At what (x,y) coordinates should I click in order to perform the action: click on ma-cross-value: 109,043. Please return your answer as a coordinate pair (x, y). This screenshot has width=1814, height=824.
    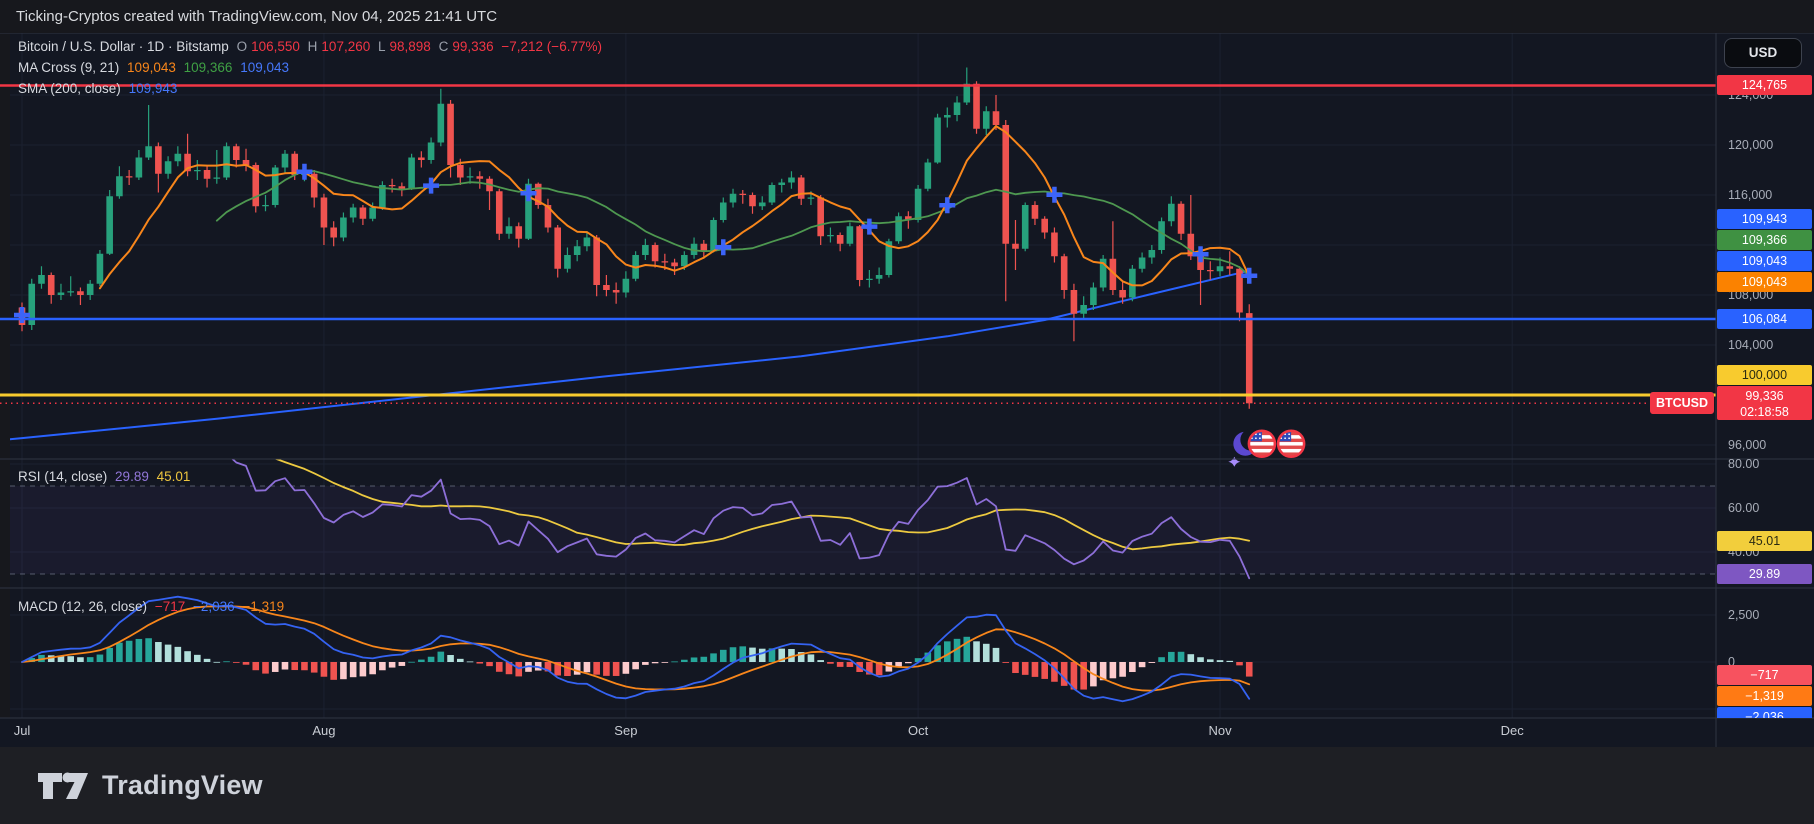
    Looking at the image, I should click on (265, 67).